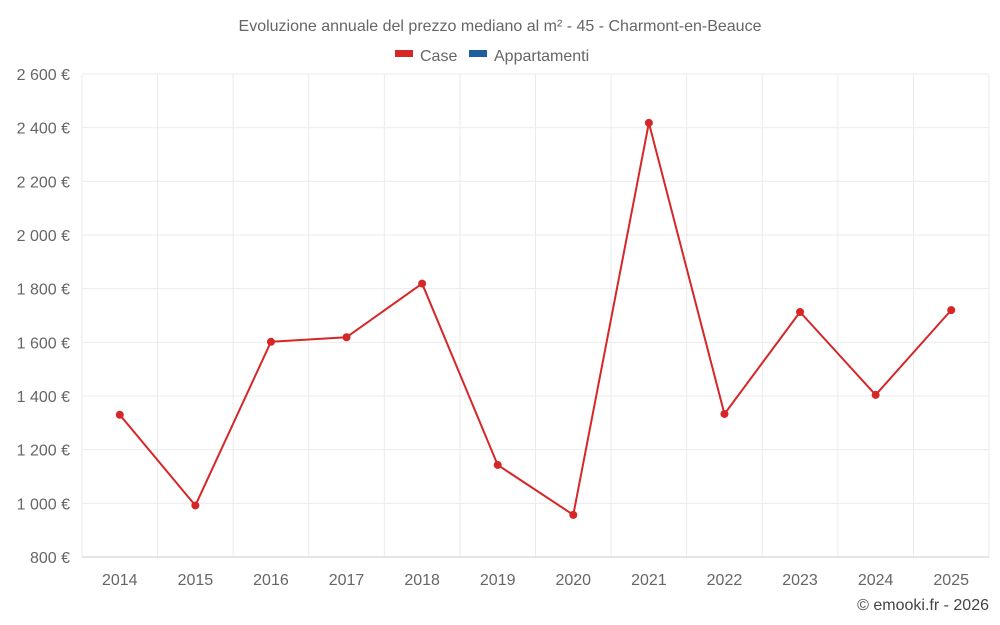 Image resolution: width=1000 pixels, height=625 pixels. What do you see at coordinates (43, 129) in the screenshot?
I see `y-tick-label: 2 400 €` at bounding box center [43, 129].